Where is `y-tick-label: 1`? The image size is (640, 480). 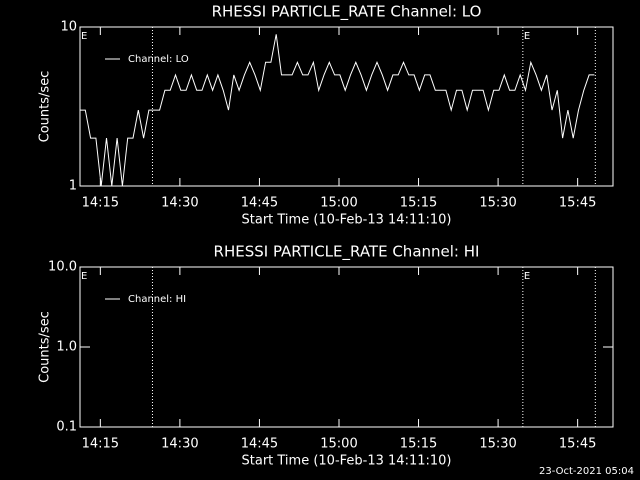 y-tick-label: 1 is located at coordinates (73, 186).